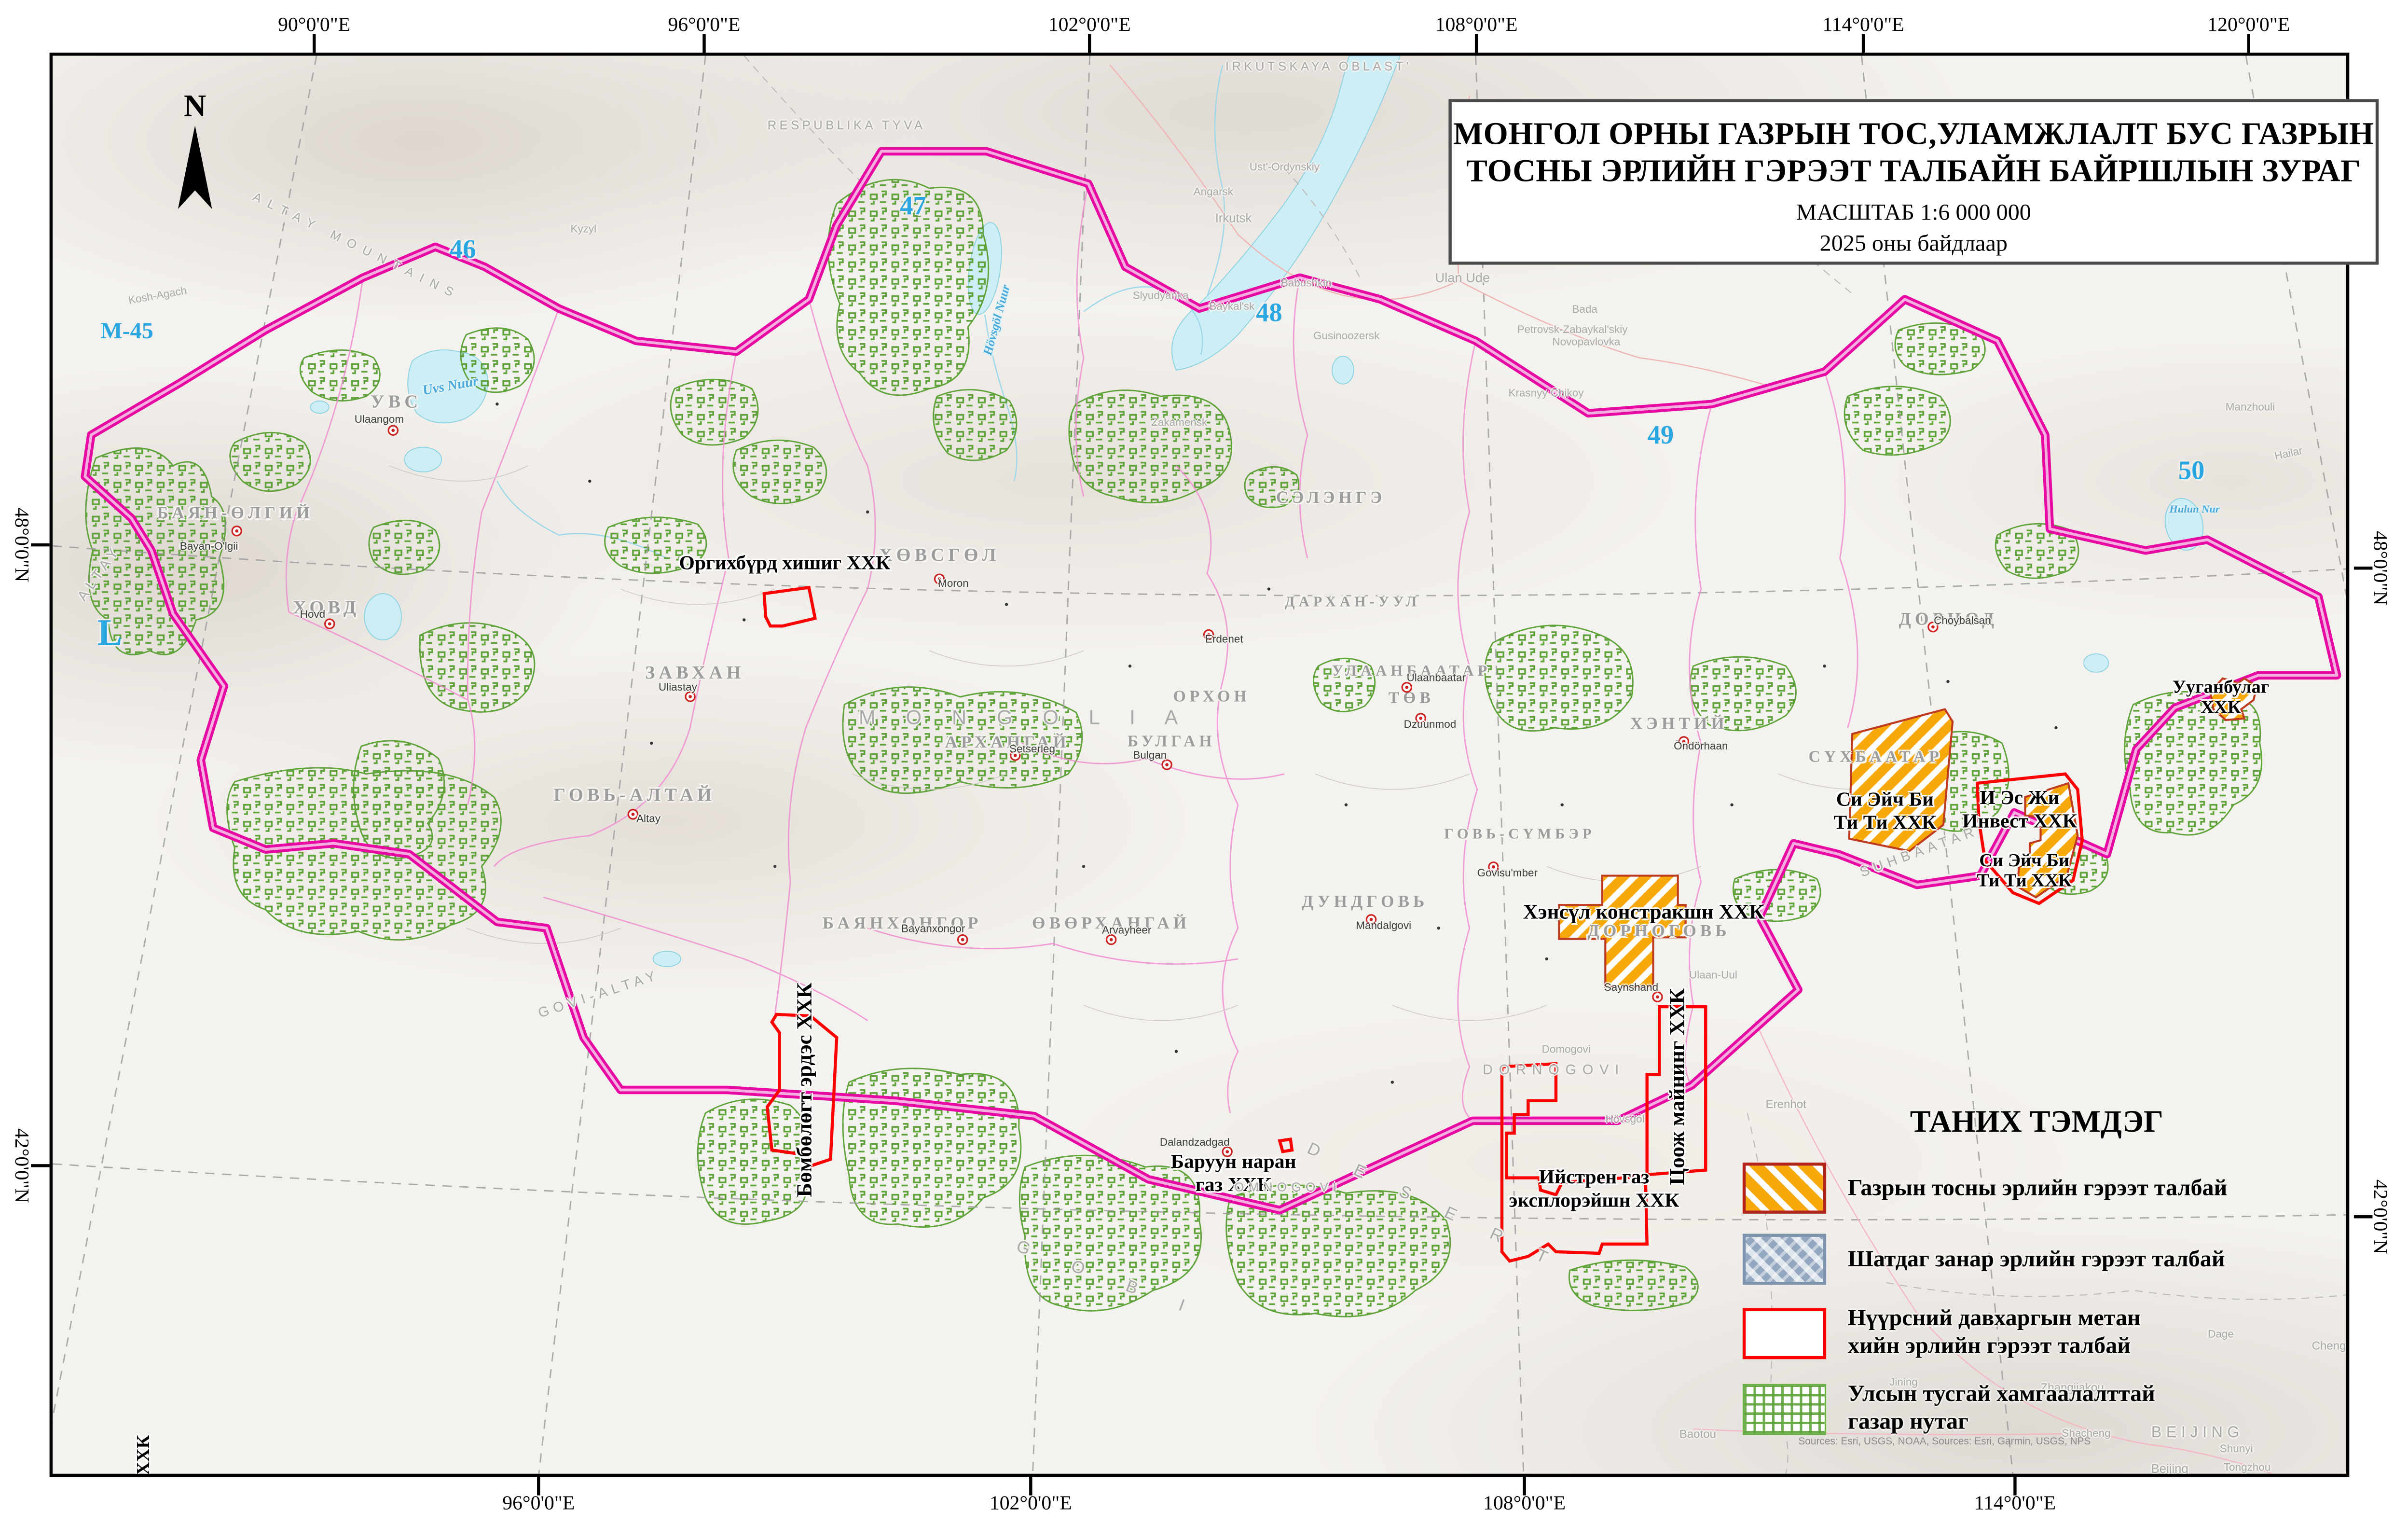 The image size is (2408, 1539). I want to click on axis-label-top: 120°0'0"E, so click(2248, 24).